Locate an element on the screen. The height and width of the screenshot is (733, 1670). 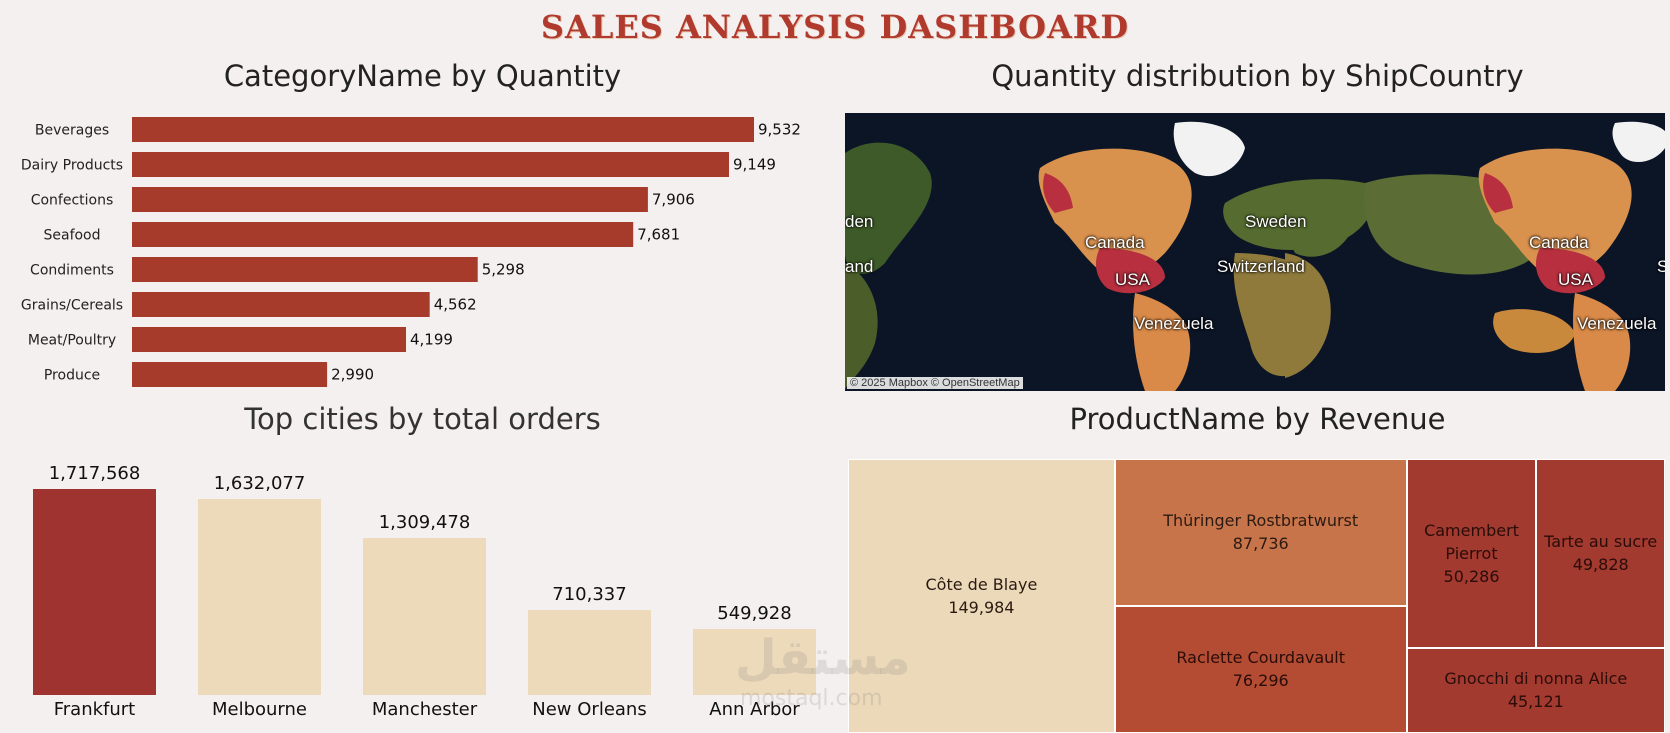
map-label-canada-2: Canada is located at coordinates (1559, 242).